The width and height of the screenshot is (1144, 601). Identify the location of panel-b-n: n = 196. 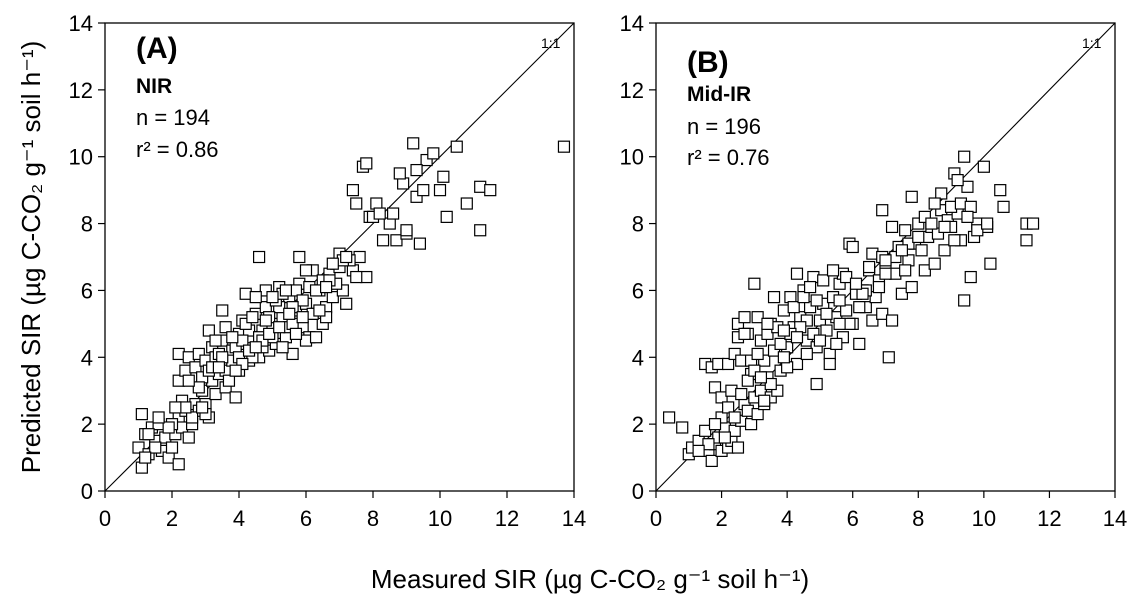
(724, 126).